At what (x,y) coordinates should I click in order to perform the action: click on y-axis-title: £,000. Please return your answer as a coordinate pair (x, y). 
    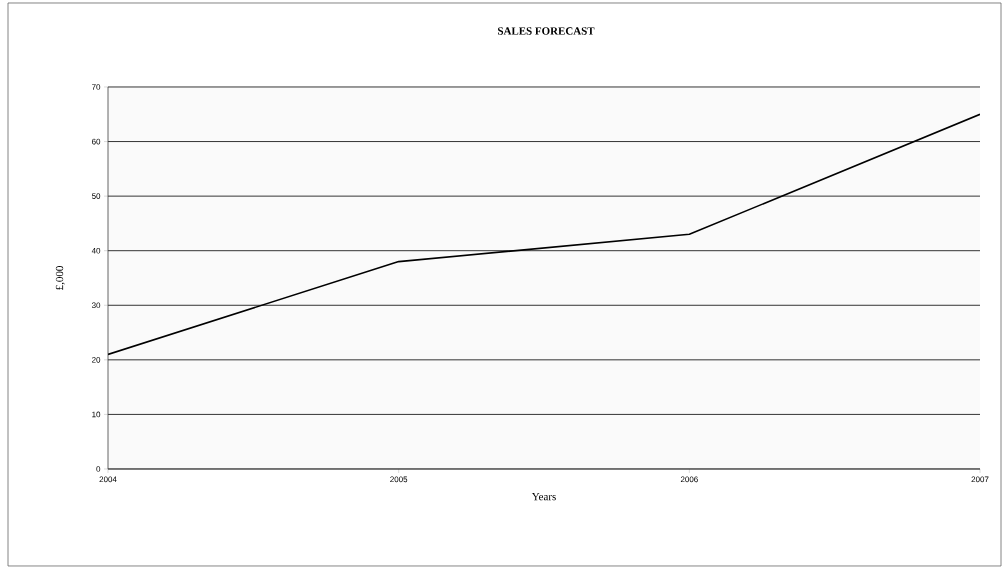
    Looking at the image, I should click on (60, 278).